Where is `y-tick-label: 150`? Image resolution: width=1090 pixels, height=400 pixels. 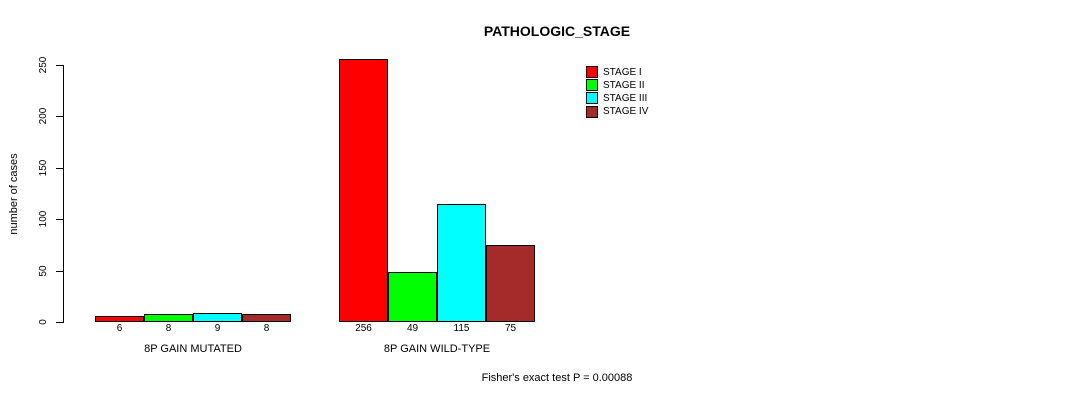
y-tick-label: 150 is located at coordinates (43, 168).